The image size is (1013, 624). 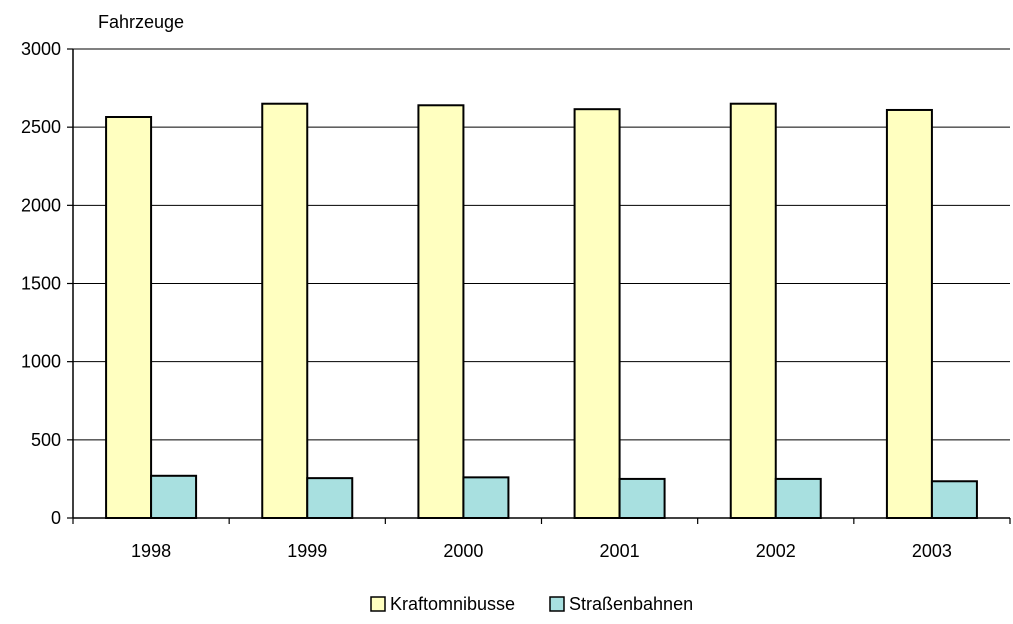 I want to click on x-tick-label: 1999, so click(x=307, y=551).